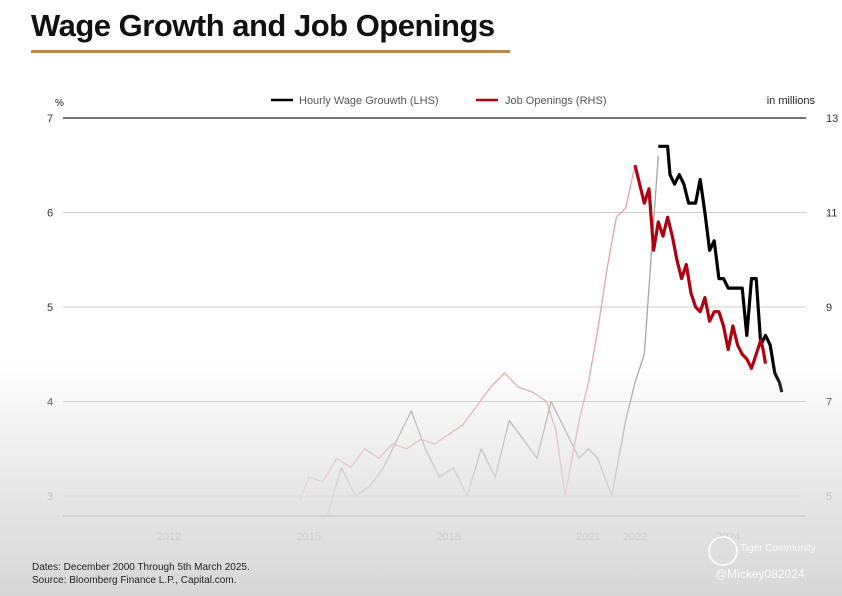 The width and height of the screenshot is (842, 596). Describe the element at coordinates (700, 267) in the screenshot. I see `job-openings-line` at that location.